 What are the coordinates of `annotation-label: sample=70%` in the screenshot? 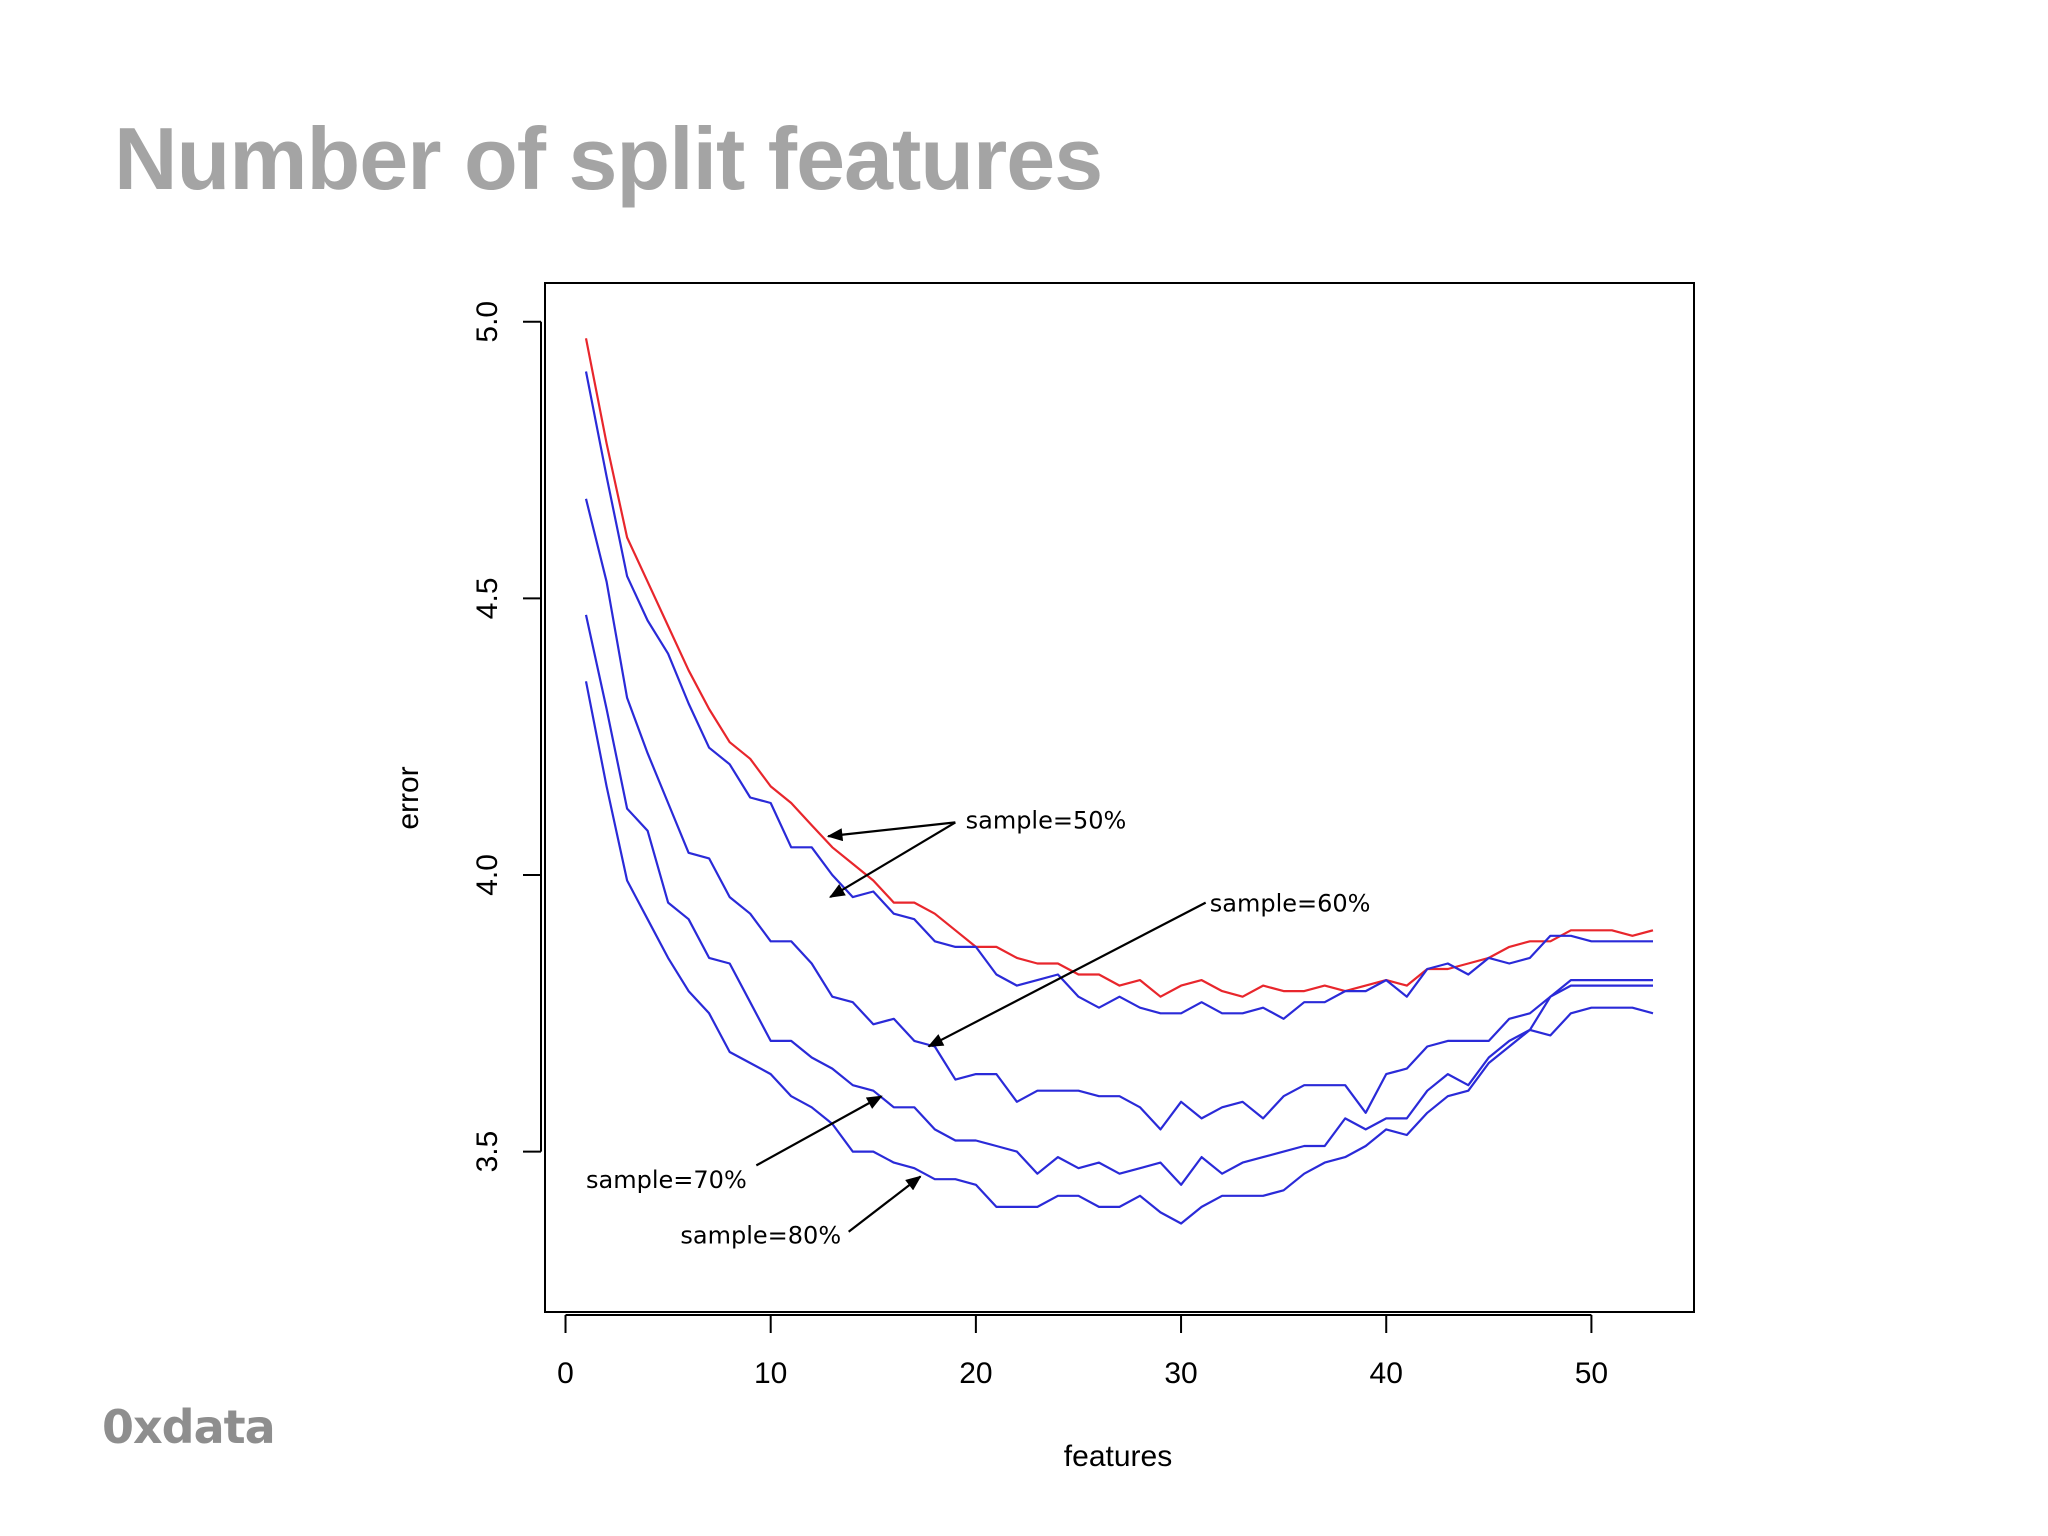 It's located at (666, 1180).